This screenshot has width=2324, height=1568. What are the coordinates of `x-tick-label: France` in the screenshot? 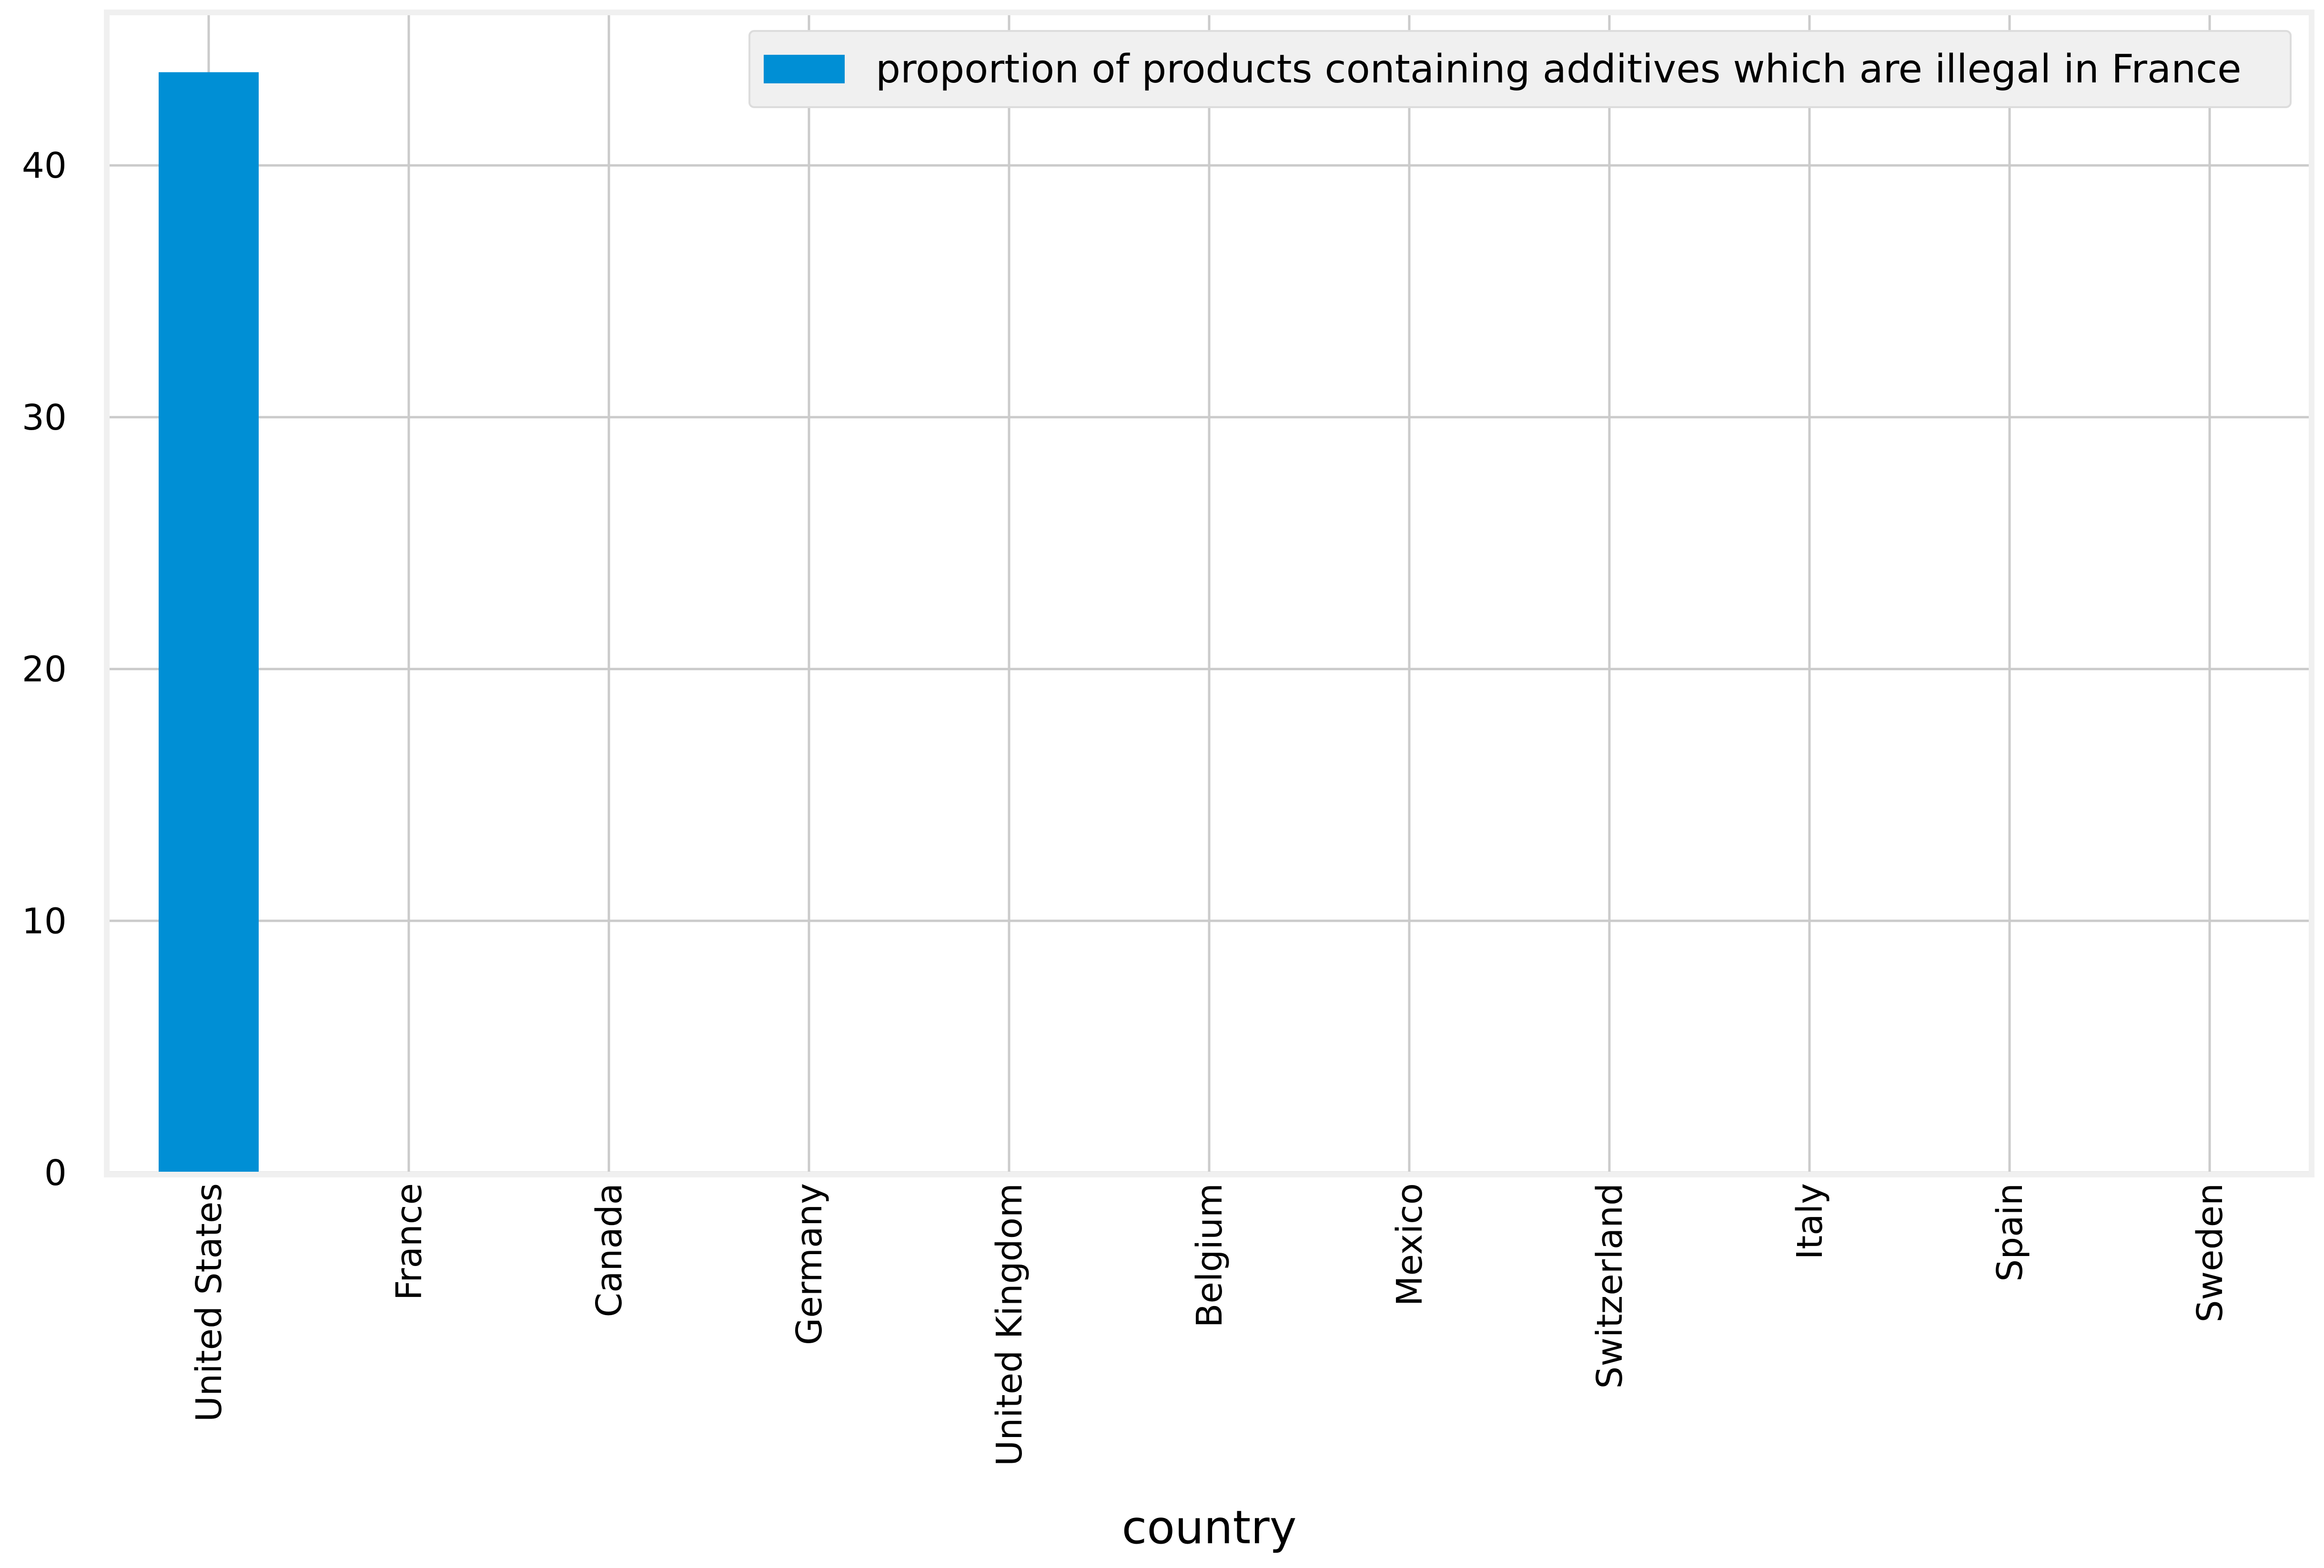 It's located at (410, 1241).